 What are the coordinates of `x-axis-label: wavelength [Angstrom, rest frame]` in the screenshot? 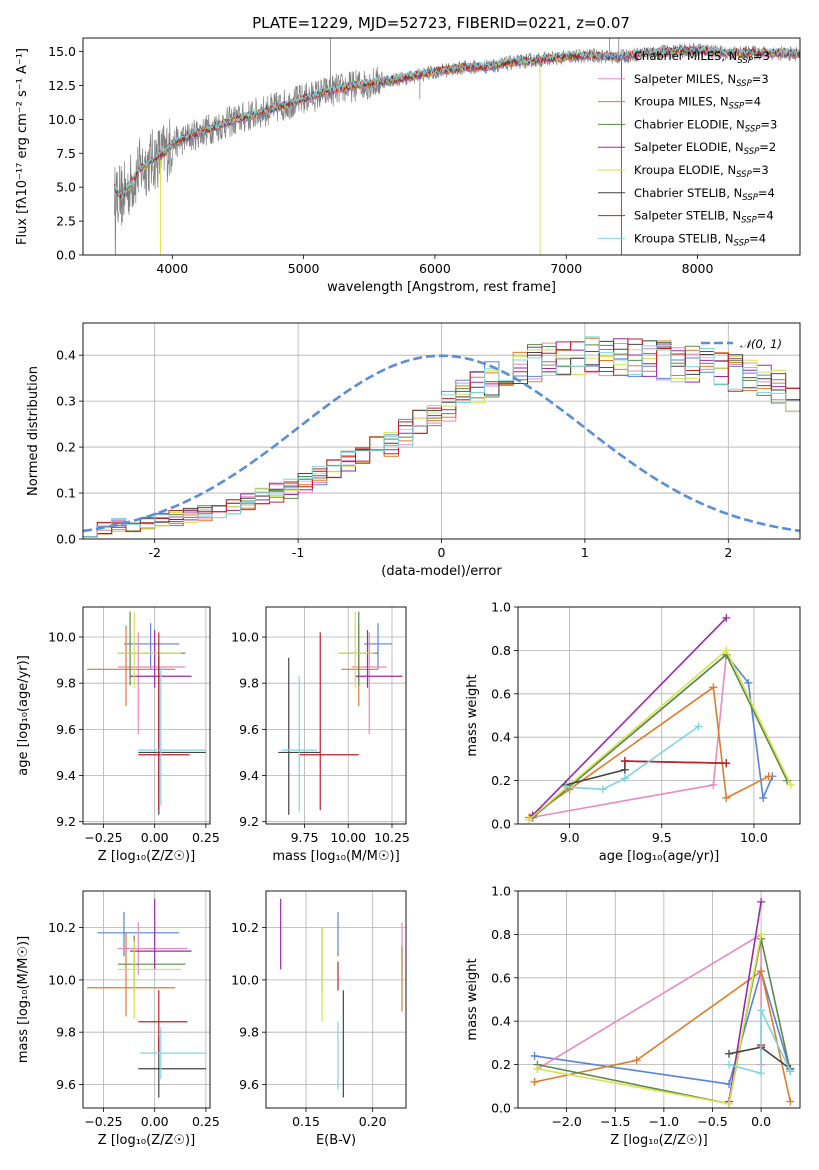 It's located at (441, 287).